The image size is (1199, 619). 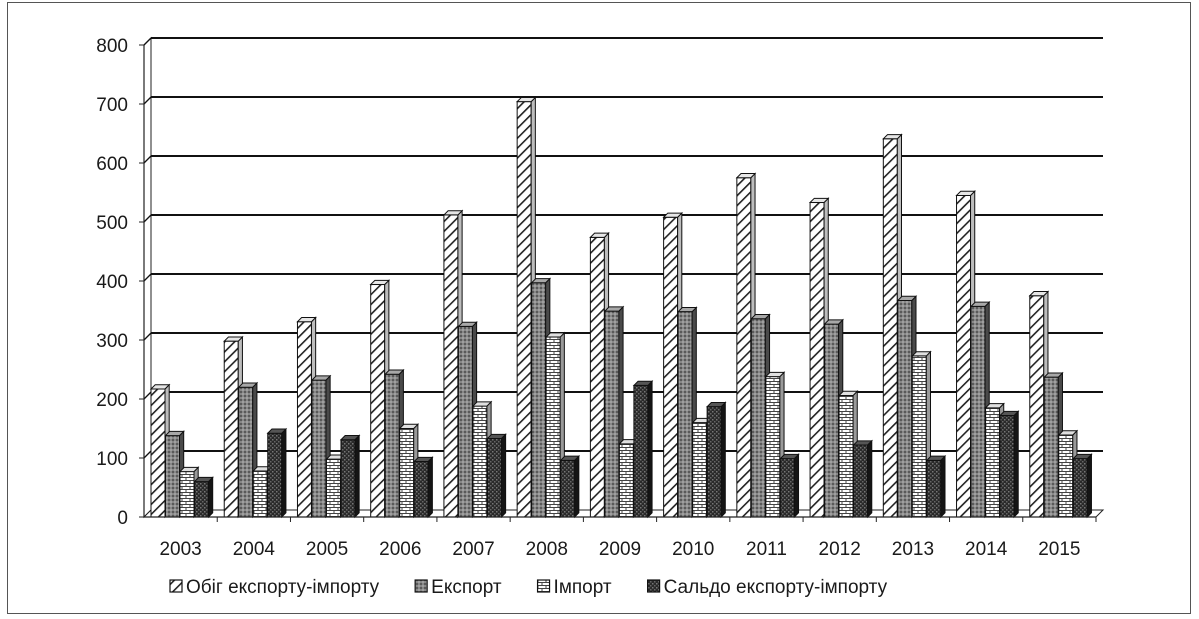 What do you see at coordinates (574, 587) in the screenshot?
I see `legend-item-3: Імпорт` at bounding box center [574, 587].